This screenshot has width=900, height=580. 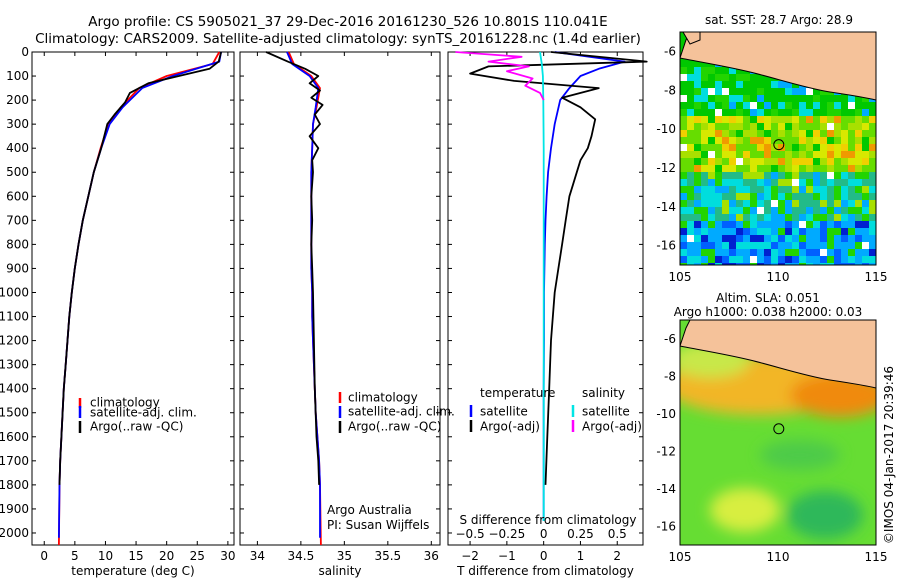 What do you see at coordinates (666, 129) in the screenshot?
I see `sst-y-tick-label: -10` at bounding box center [666, 129].